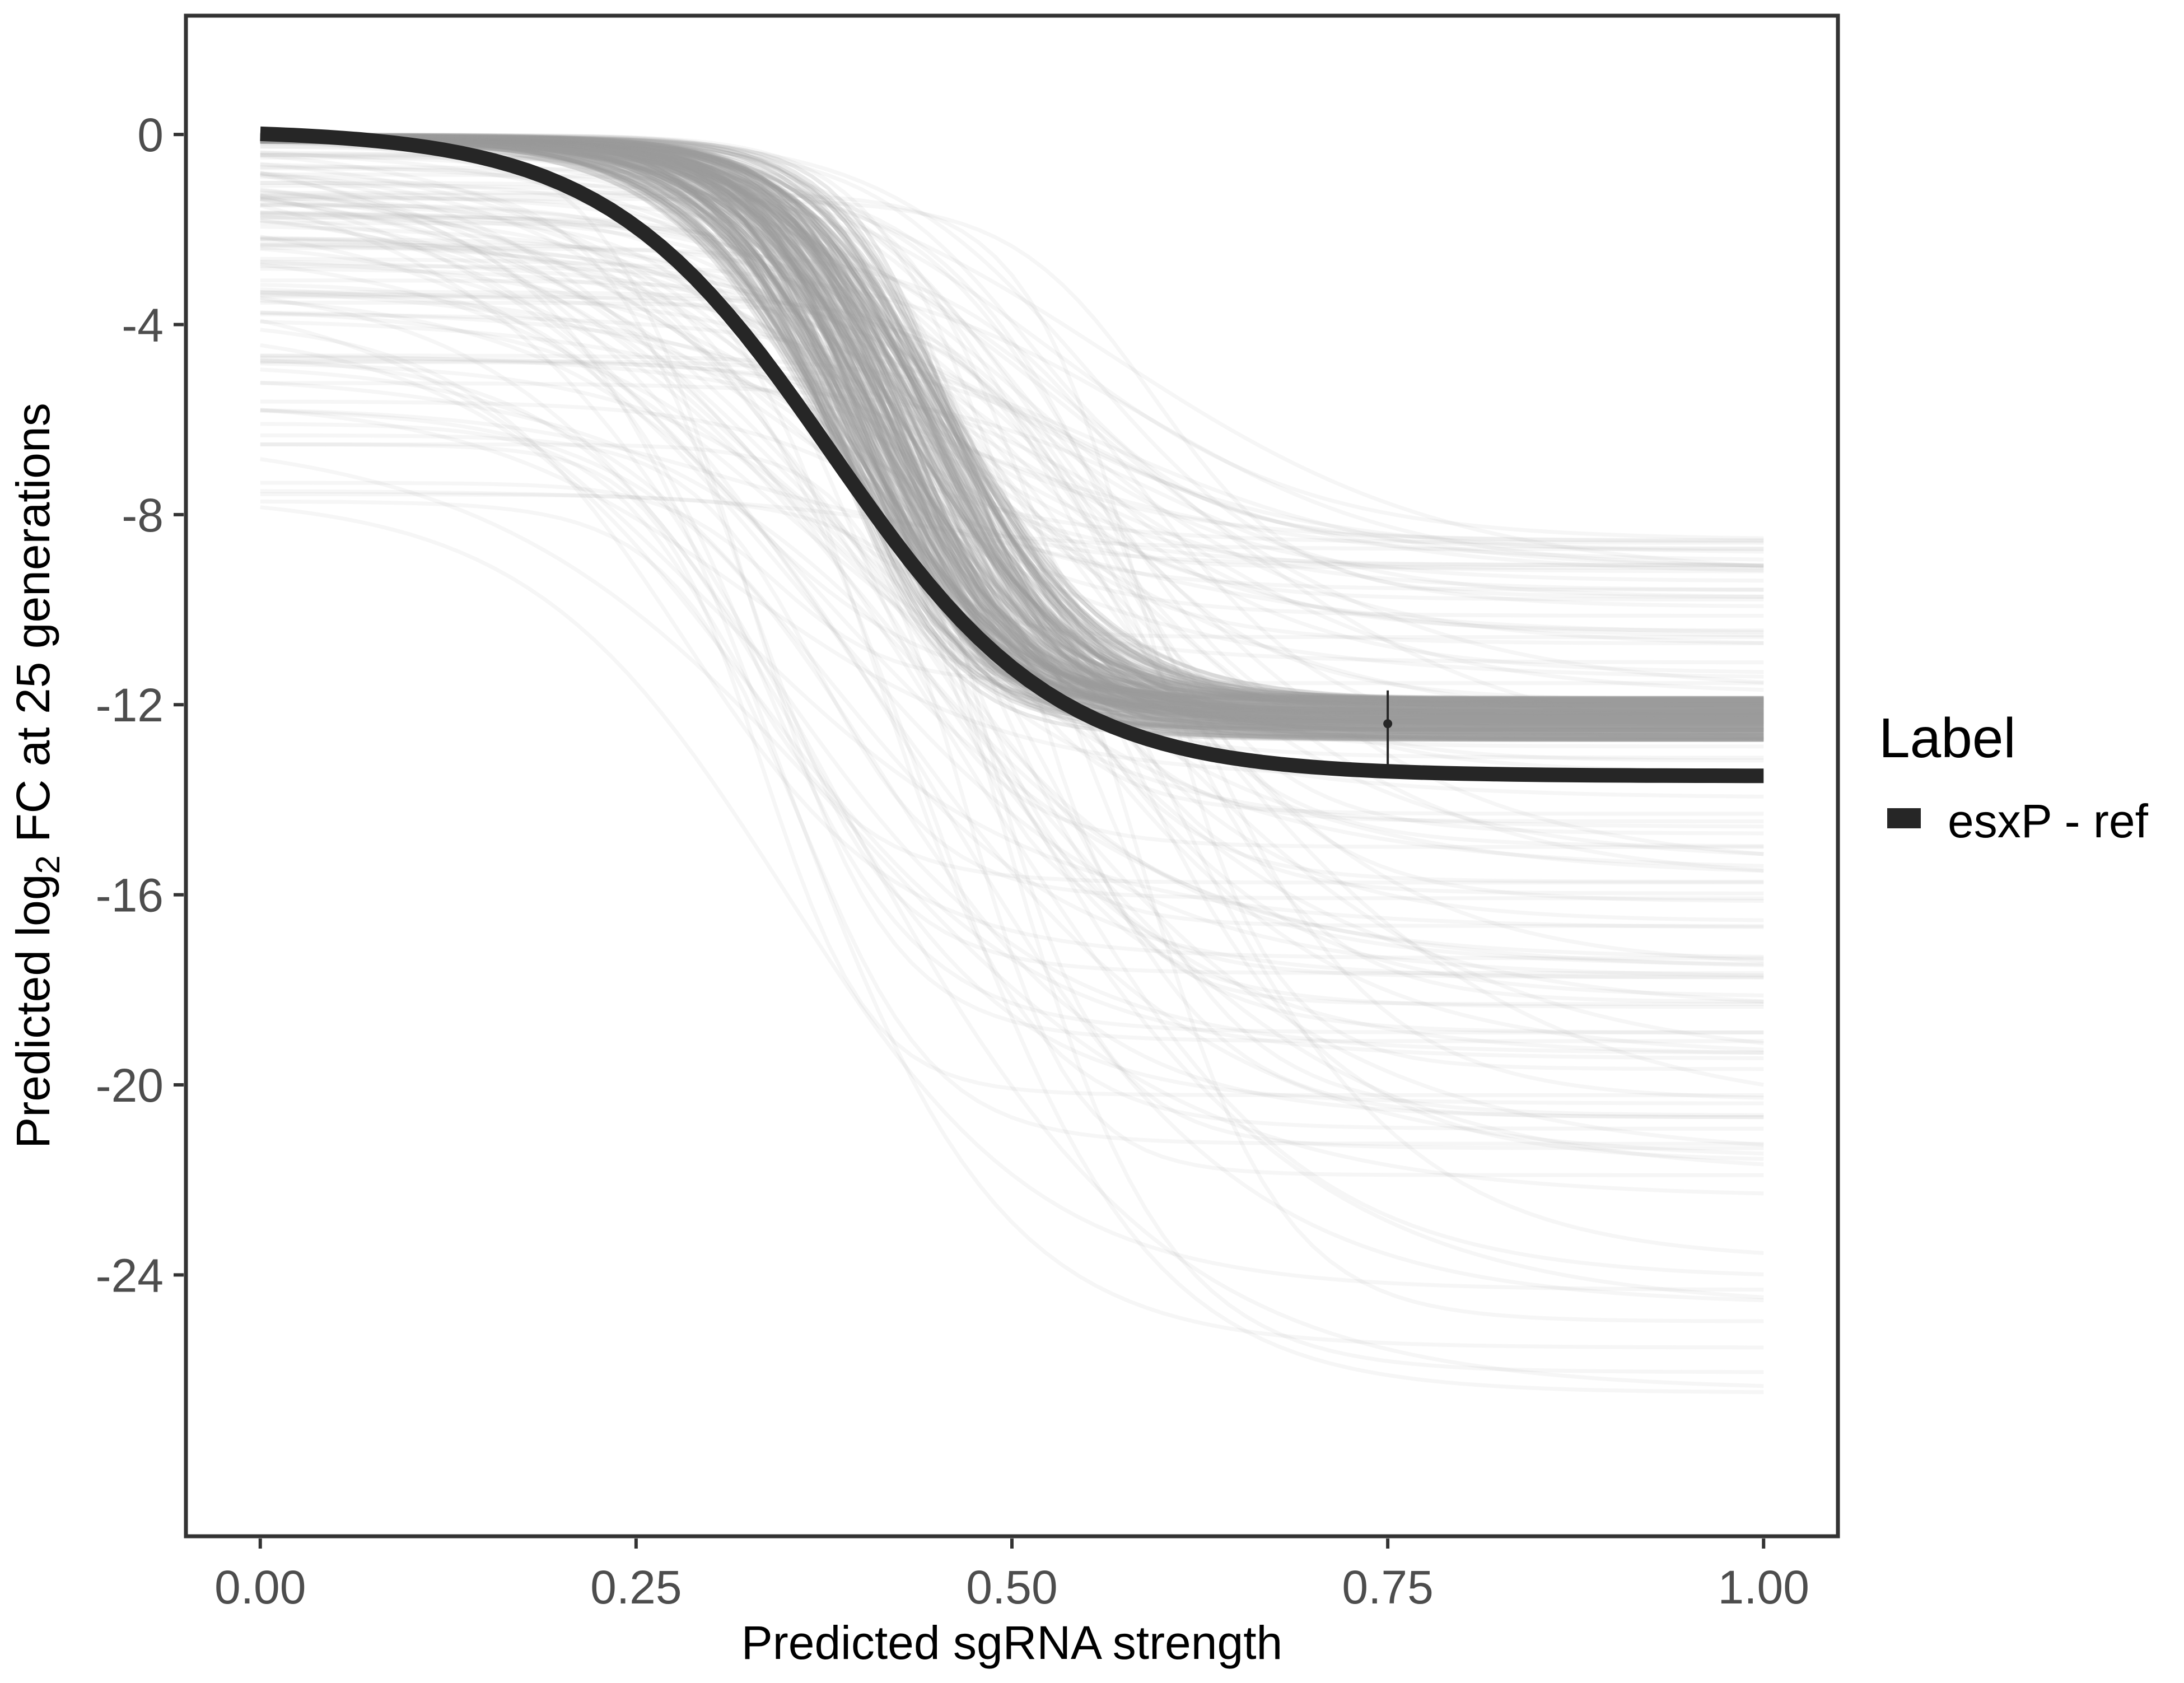 Image resolution: width=2184 pixels, height=1683 pixels. What do you see at coordinates (48, 864) in the screenshot?
I see `y-axis-label-subscript: 2` at bounding box center [48, 864].